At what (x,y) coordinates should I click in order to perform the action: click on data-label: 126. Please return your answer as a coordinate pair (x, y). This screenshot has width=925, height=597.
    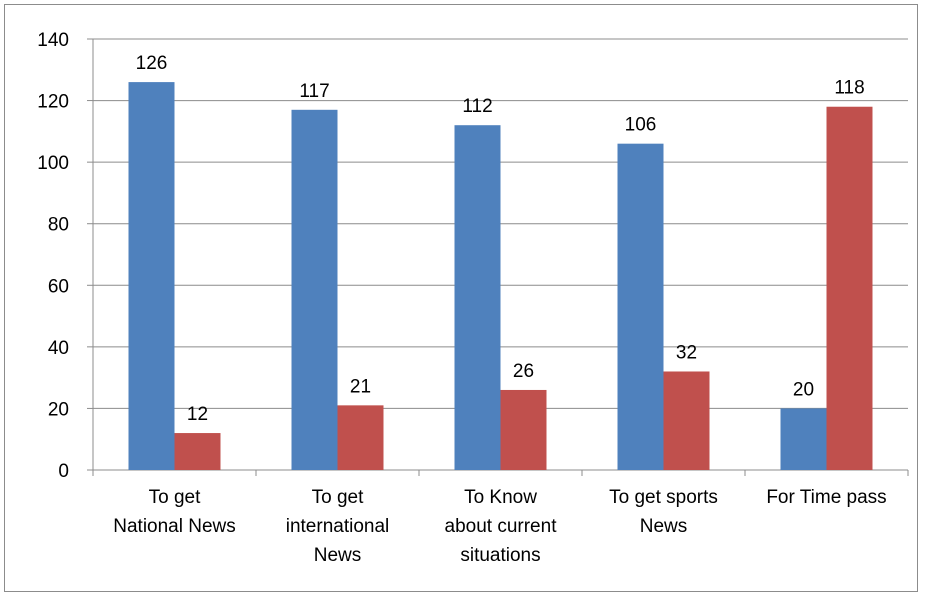
    Looking at the image, I should click on (152, 63).